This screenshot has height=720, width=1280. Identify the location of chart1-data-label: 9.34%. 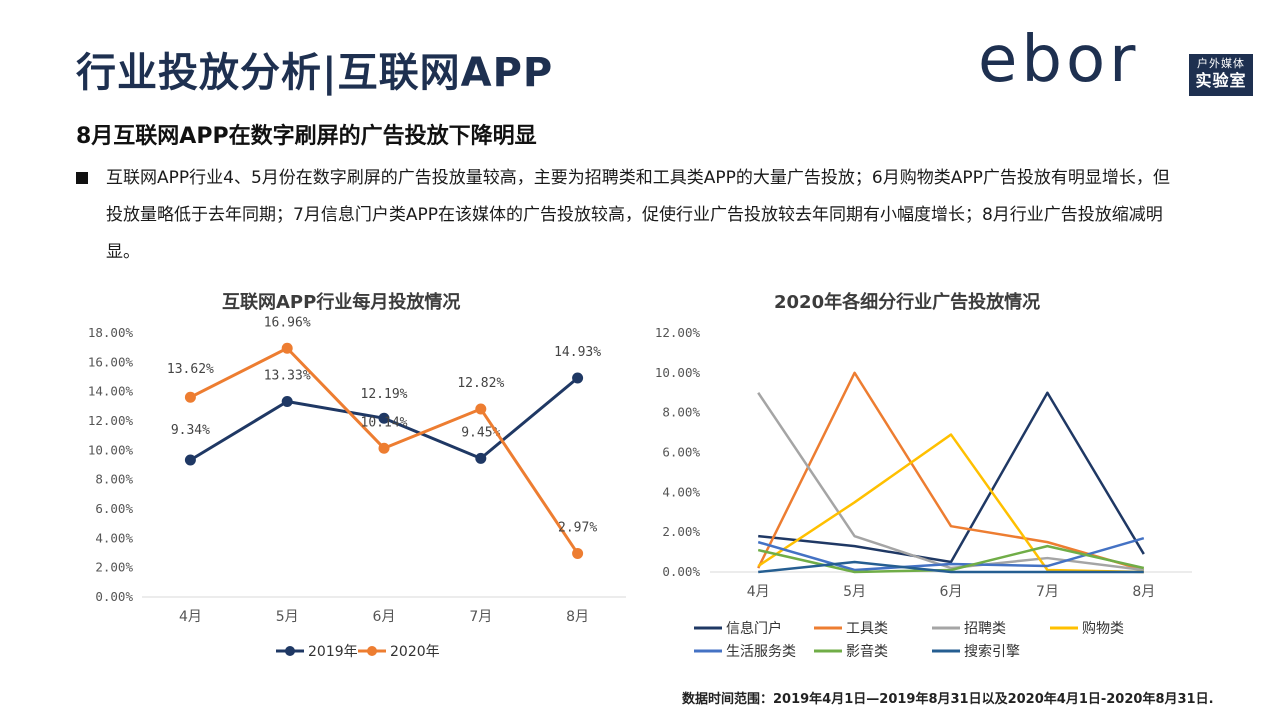
(190, 430).